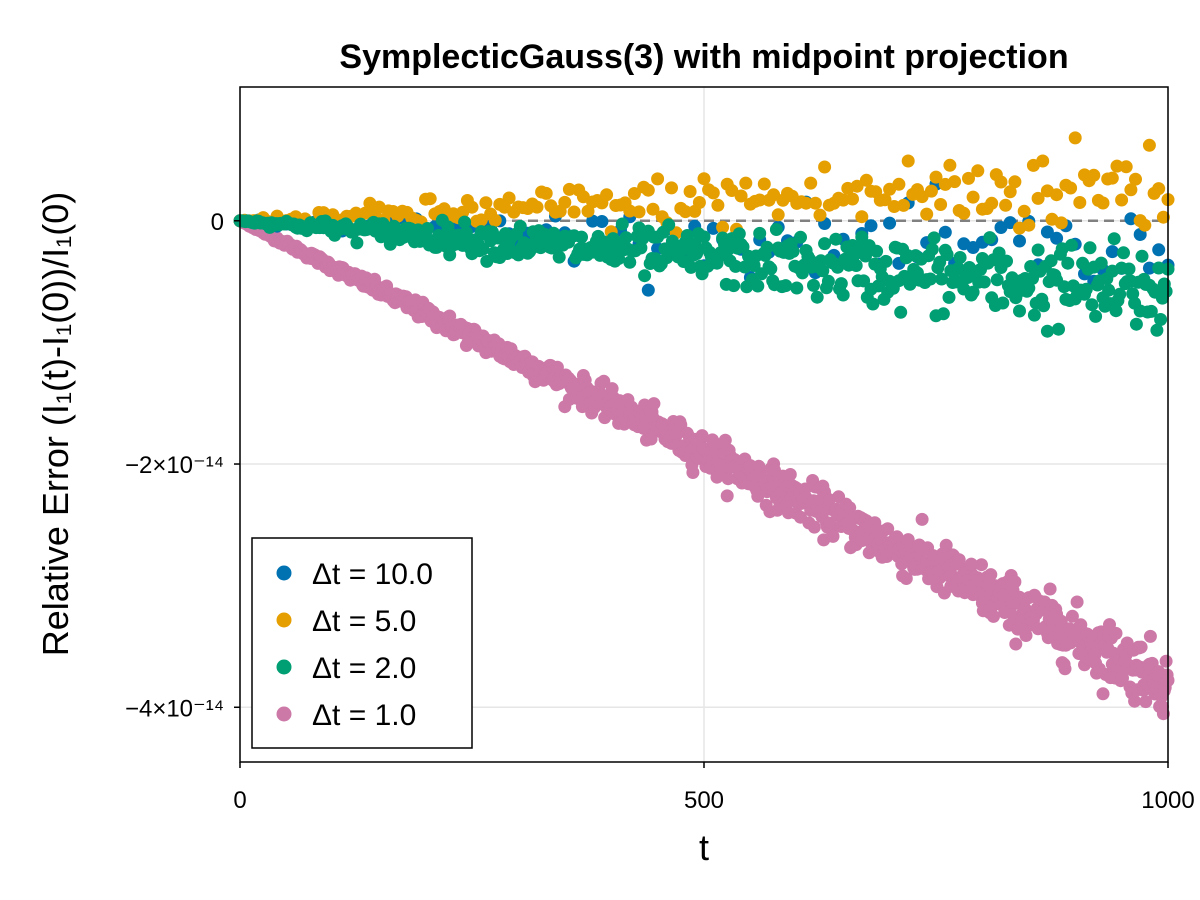  What do you see at coordinates (1167, 800) in the screenshot?
I see `x-tick-label-2: 1000` at bounding box center [1167, 800].